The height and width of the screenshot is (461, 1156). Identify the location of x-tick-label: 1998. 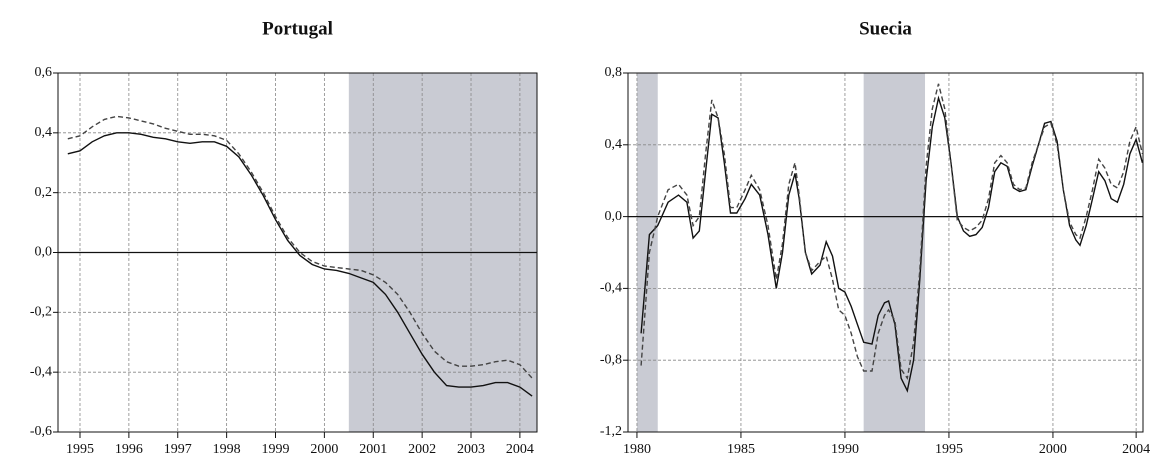
(227, 449).